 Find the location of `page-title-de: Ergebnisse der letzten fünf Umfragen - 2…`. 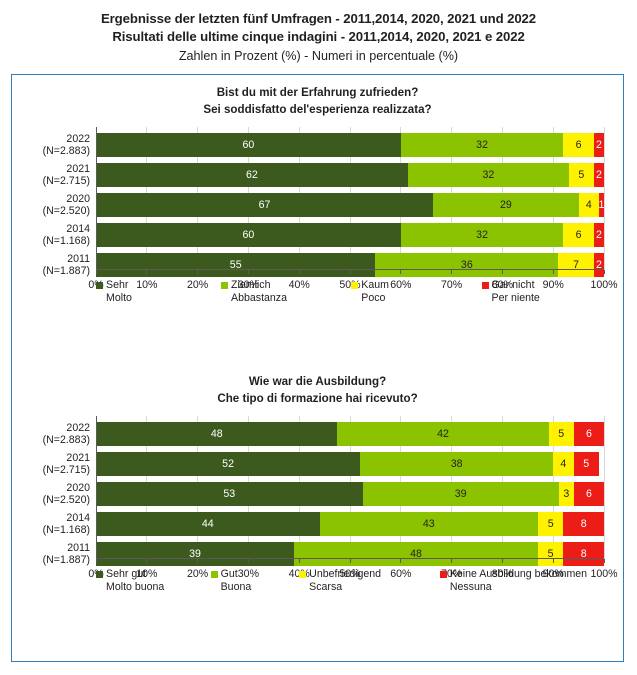

page-title-de: Ergebnisse der letzten fünf Umfragen - 2… is located at coordinates (318, 18).